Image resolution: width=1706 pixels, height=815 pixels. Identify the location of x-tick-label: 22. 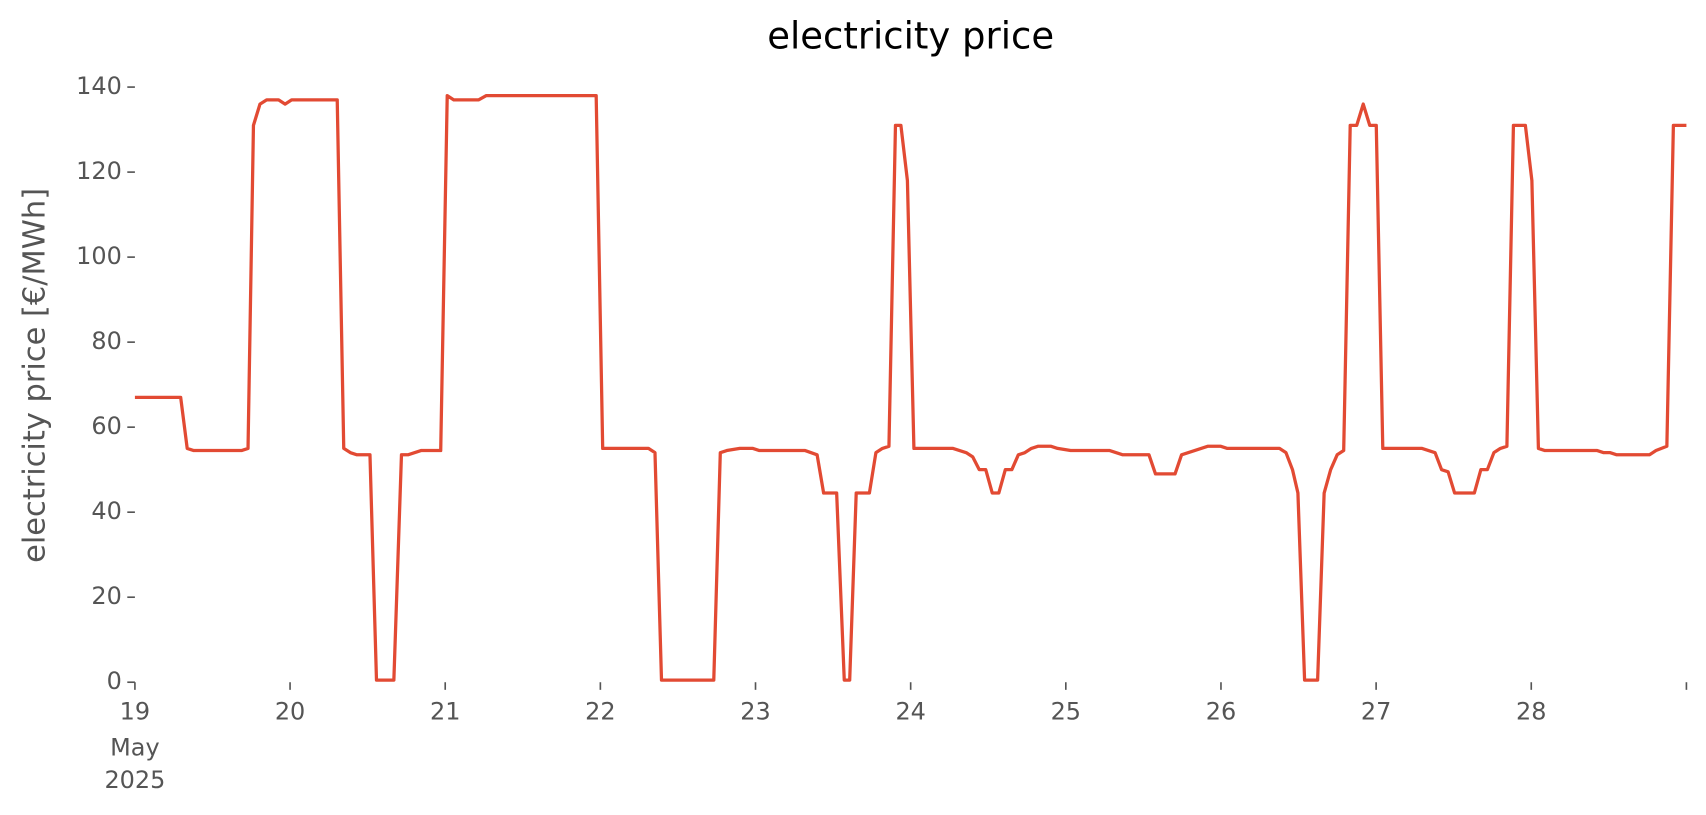
(600, 712).